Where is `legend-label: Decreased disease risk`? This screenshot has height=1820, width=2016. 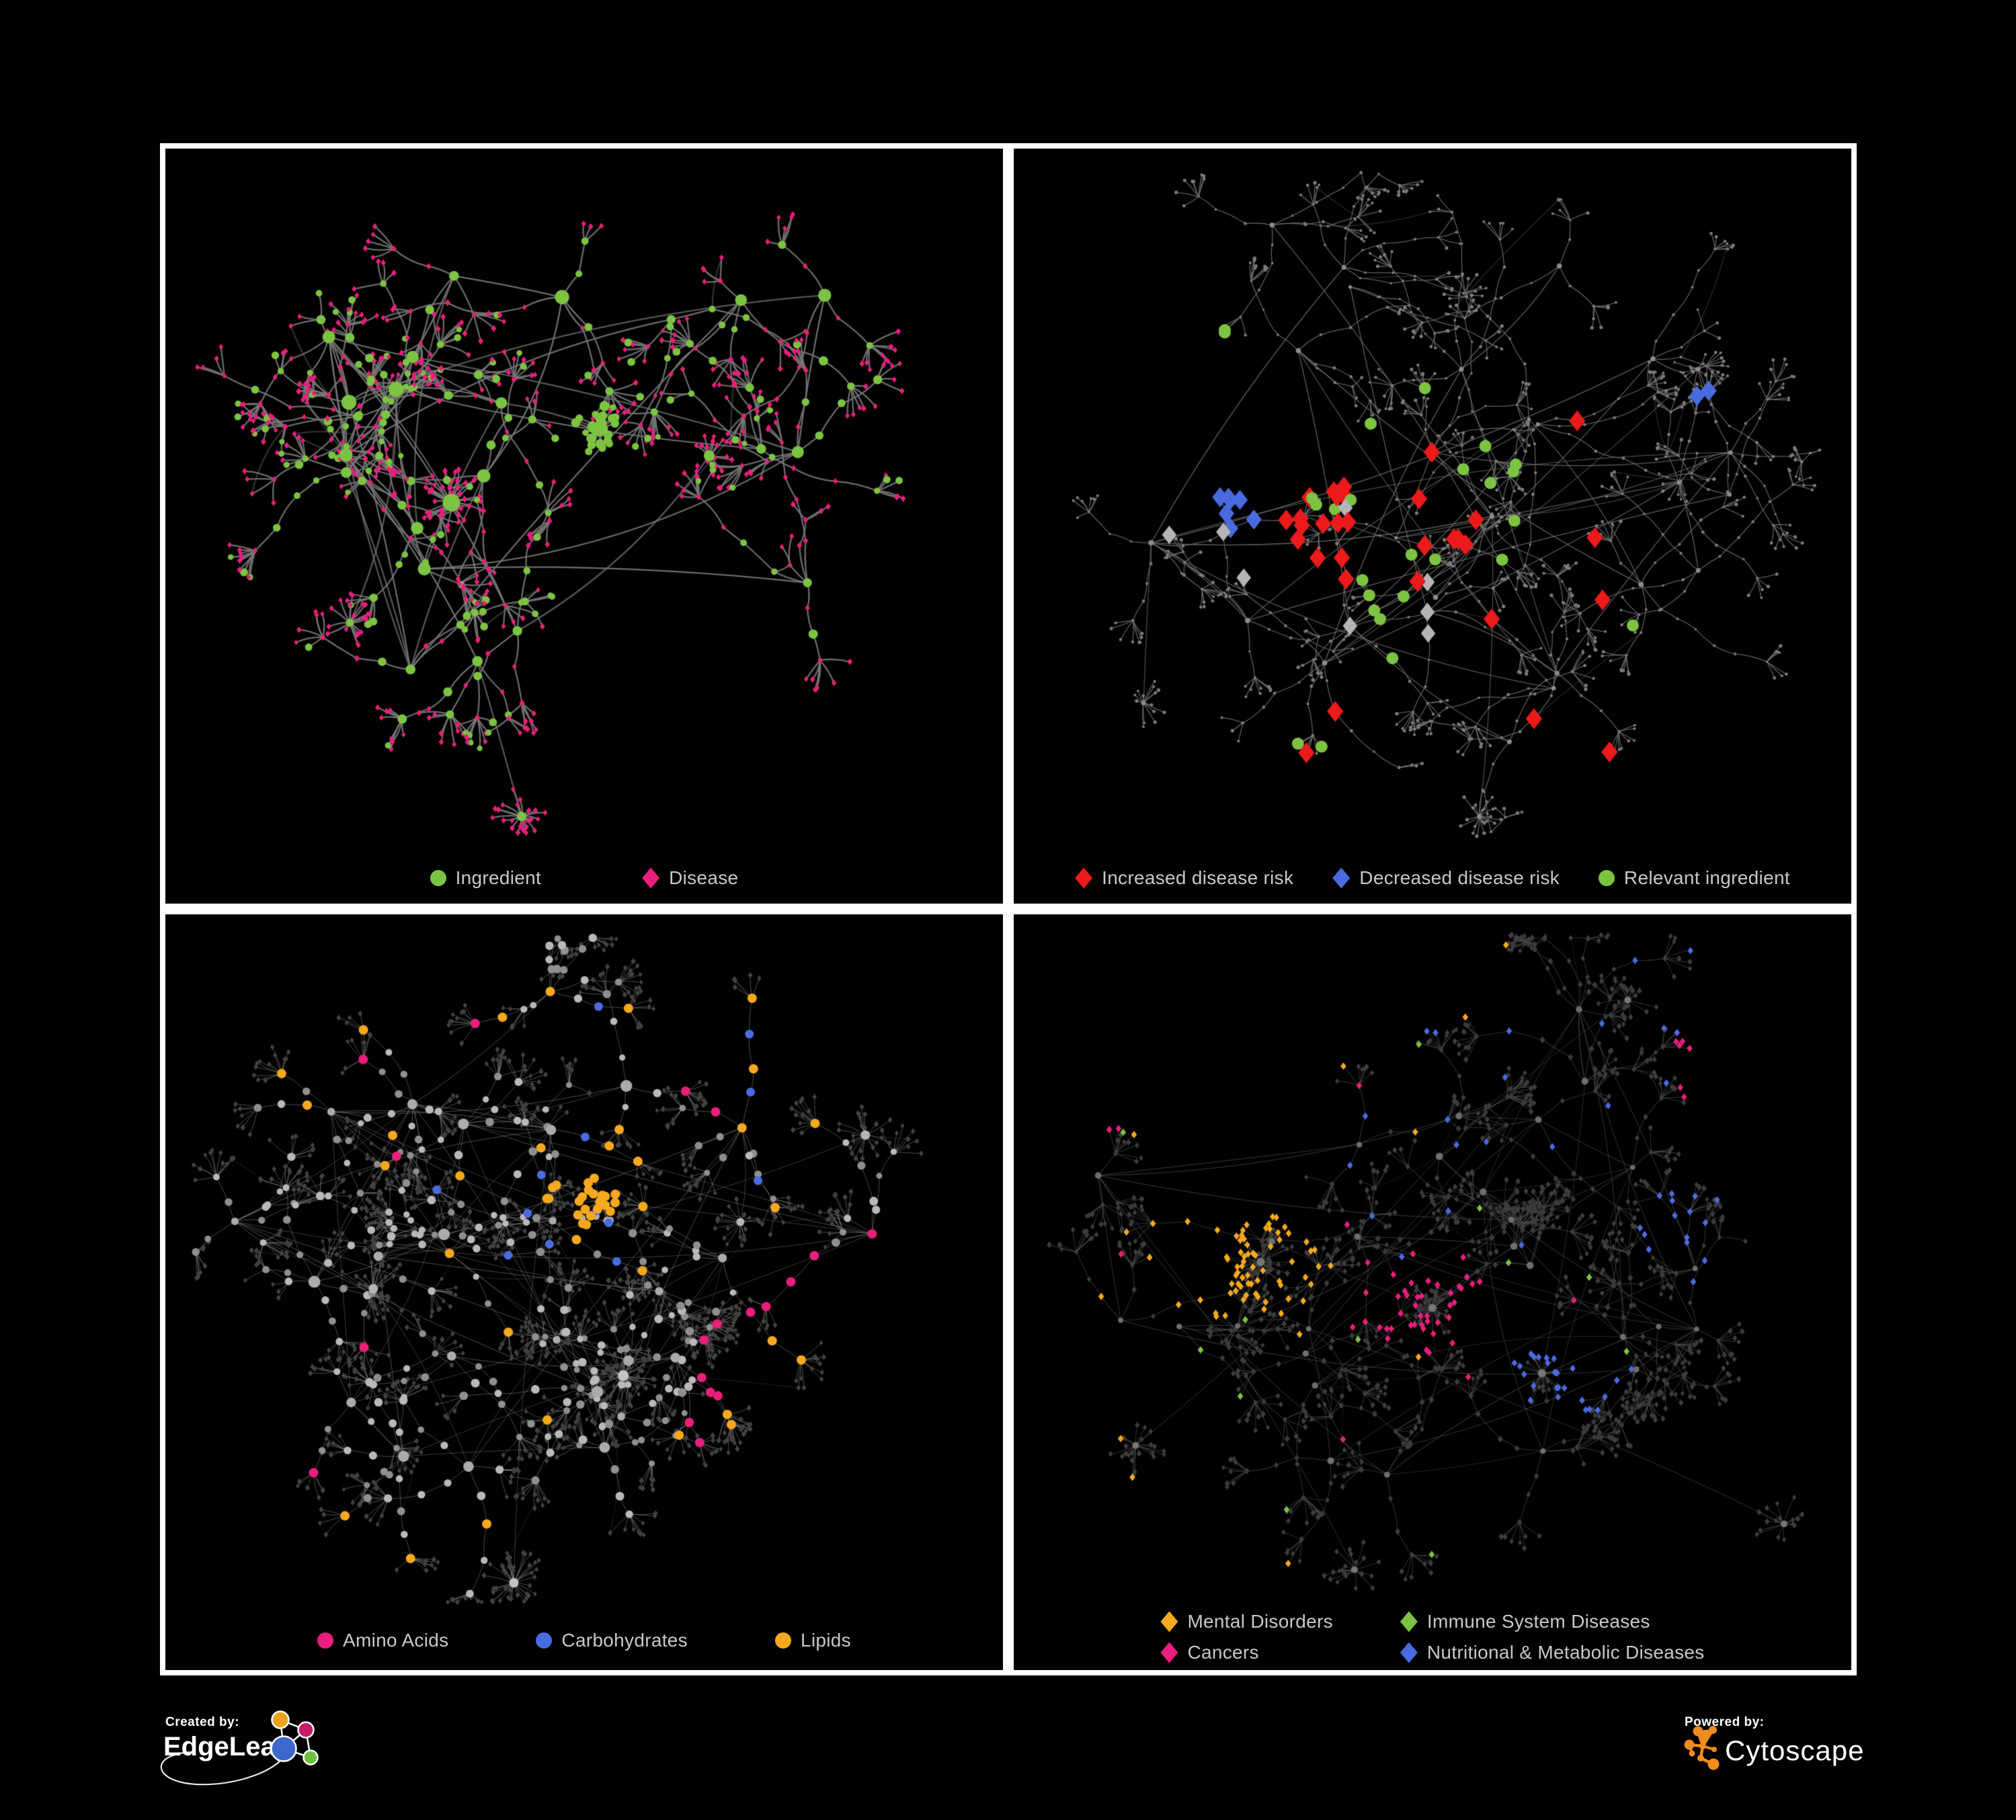
legend-label: Decreased disease risk is located at coordinates (1459, 877).